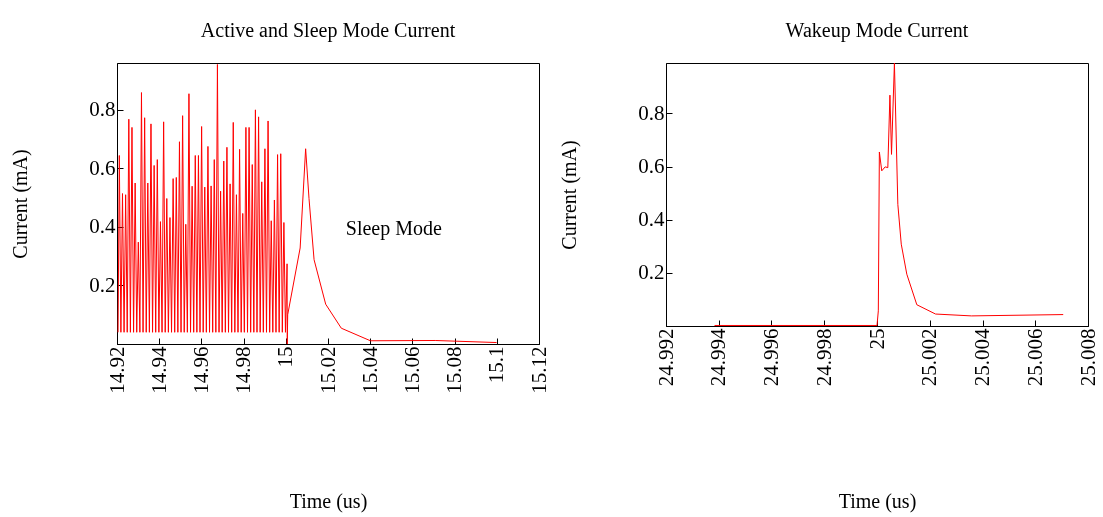  What do you see at coordinates (327, 370) in the screenshot?
I see `x-tick-label: 15.02` at bounding box center [327, 370].